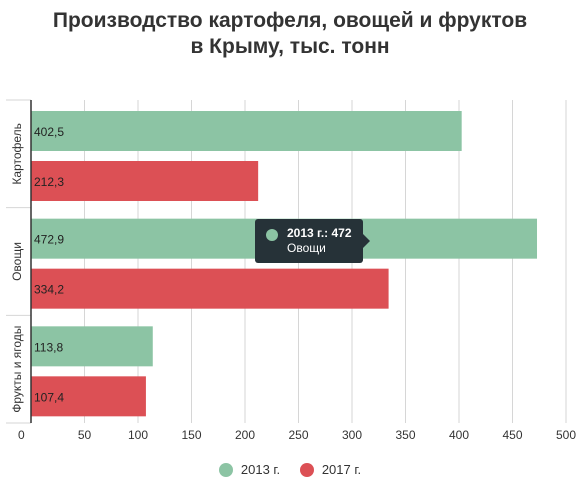 Image resolution: width=580 pixels, height=492 pixels. What do you see at coordinates (17, 154) in the screenshot?
I see `category-label: Картофель` at bounding box center [17, 154].